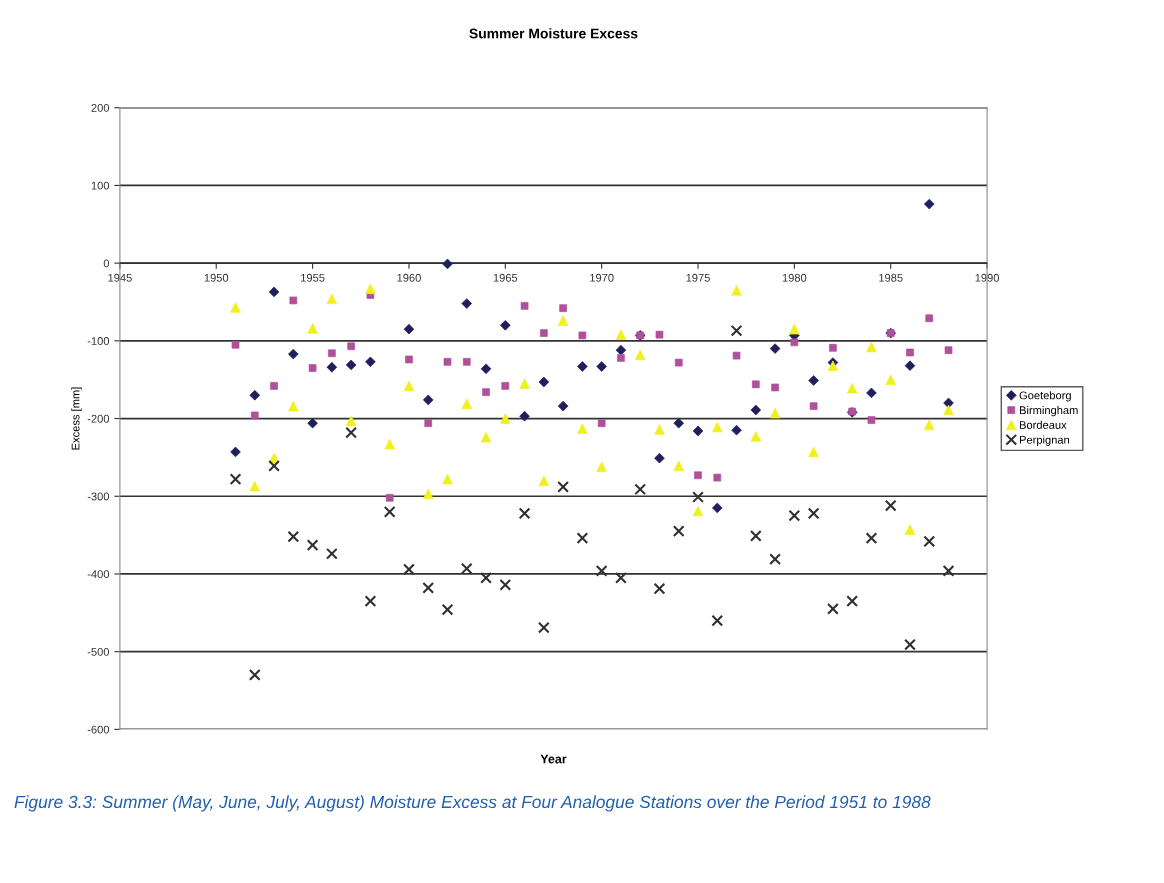  What do you see at coordinates (216, 277) in the screenshot?
I see `x-tick-label: 1950` at bounding box center [216, 277].